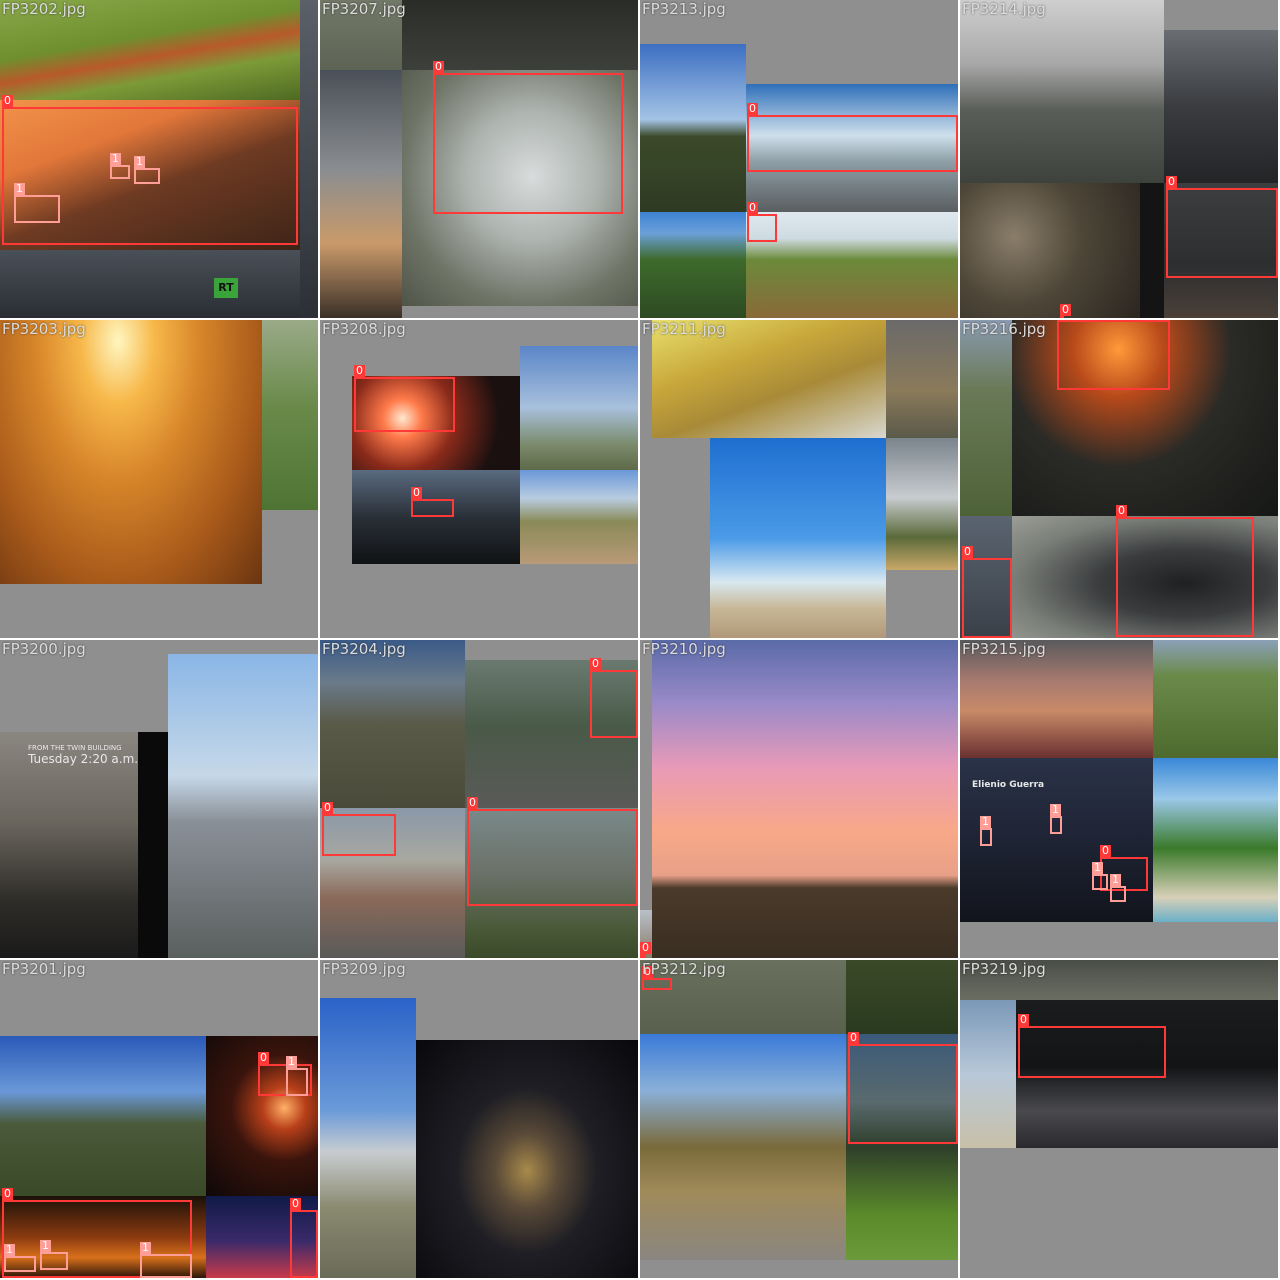  Describe the element at coordinates (1215, 699) in the screenshot. I see `image-olive-groves` at that location.